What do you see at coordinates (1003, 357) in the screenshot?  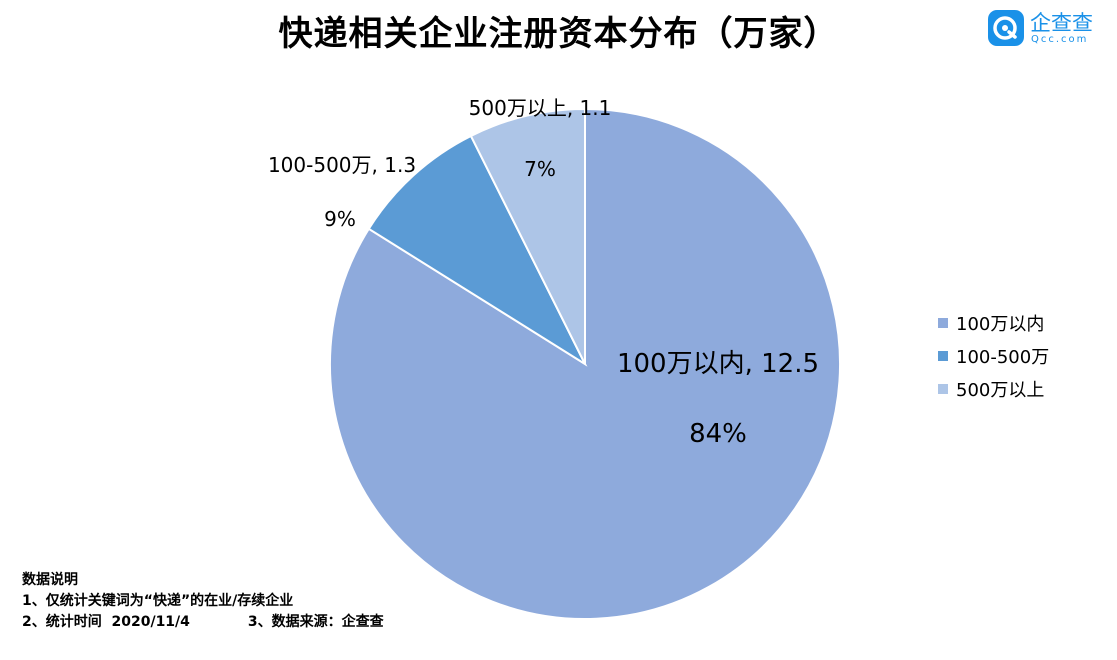 I see `legend-label: 100-500万` at bounding box center [1003, 357].